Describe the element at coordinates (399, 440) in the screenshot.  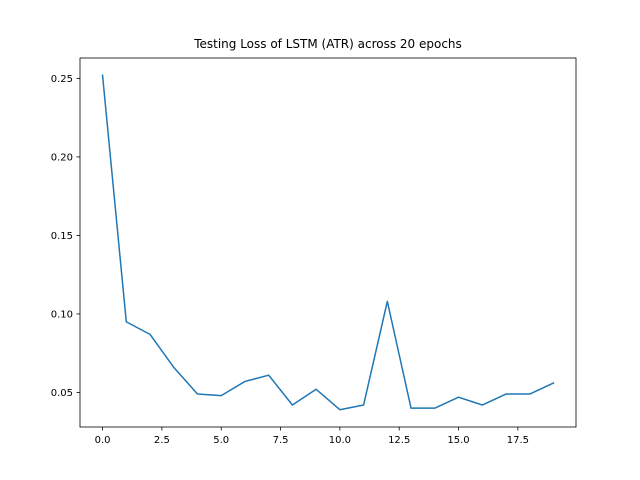
I see `x-tick-label: 12.5` at that location.